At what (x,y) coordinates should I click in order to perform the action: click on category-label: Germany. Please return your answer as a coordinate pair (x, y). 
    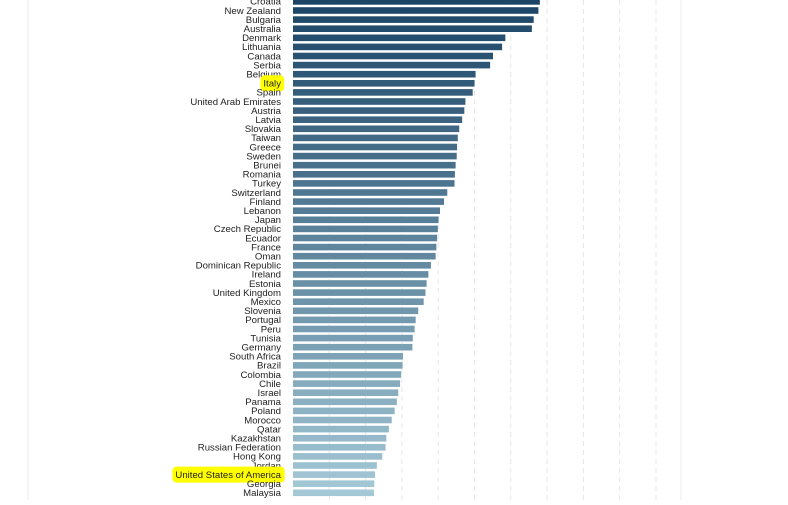
    Looking at the image, I should click on (262, 348).